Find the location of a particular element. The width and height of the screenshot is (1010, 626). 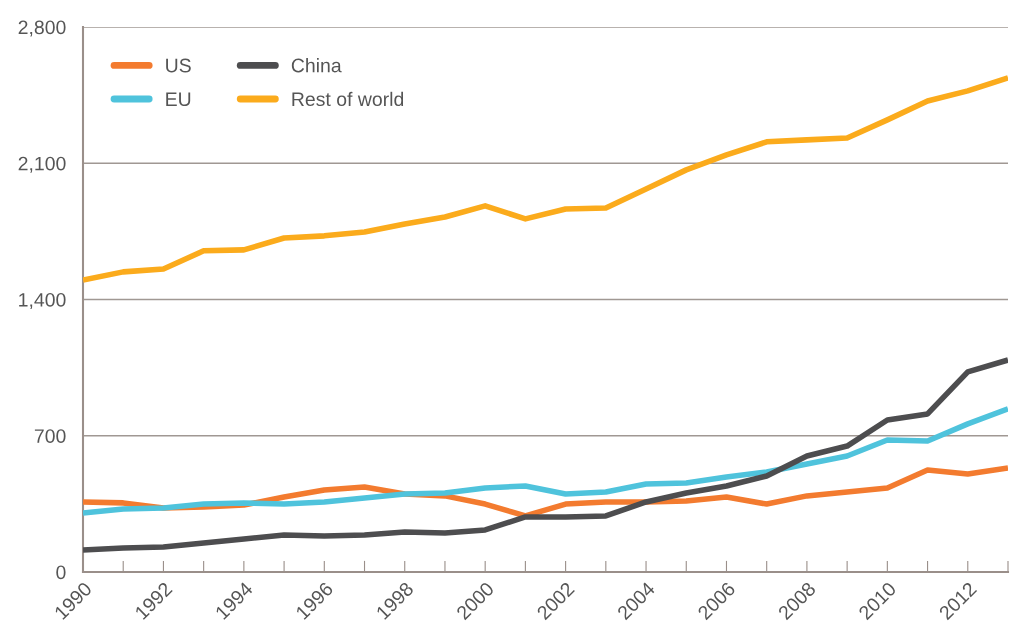

legend-label: EU is located at coordinates (178, 99).